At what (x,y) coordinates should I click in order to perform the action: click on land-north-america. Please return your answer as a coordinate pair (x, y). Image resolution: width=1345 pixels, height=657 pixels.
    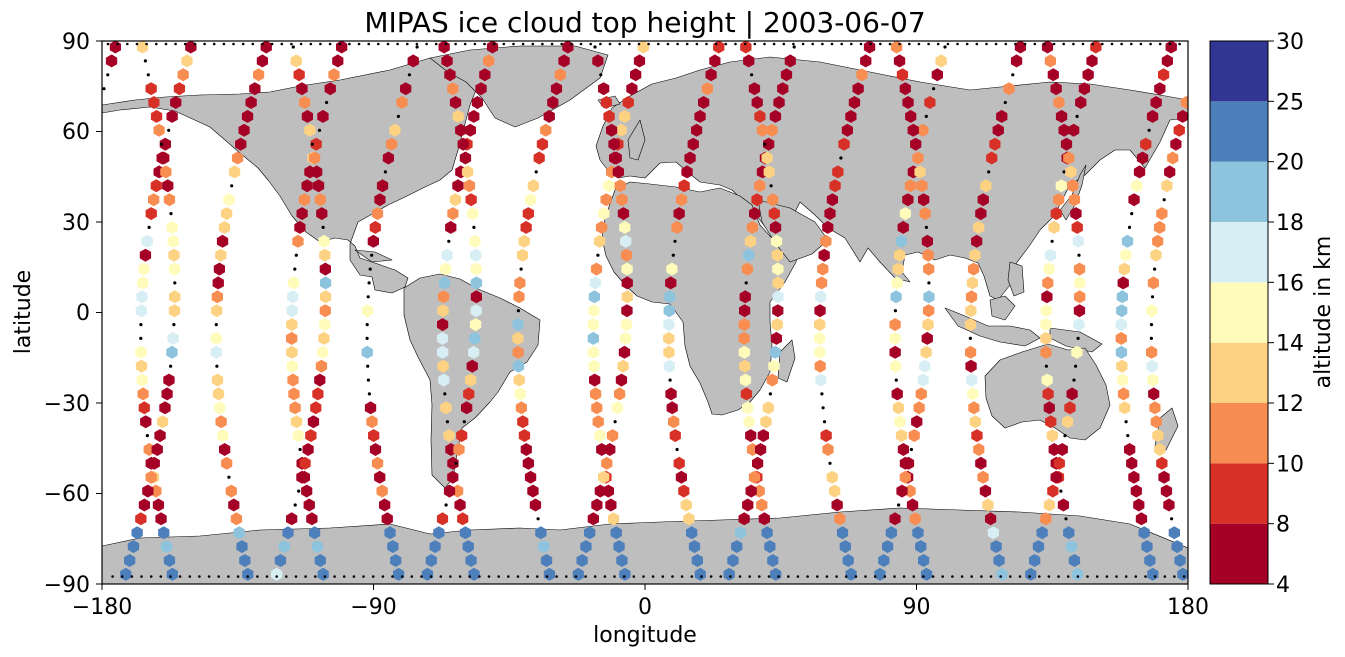
    Looking at the image, I should click on (291, 175).